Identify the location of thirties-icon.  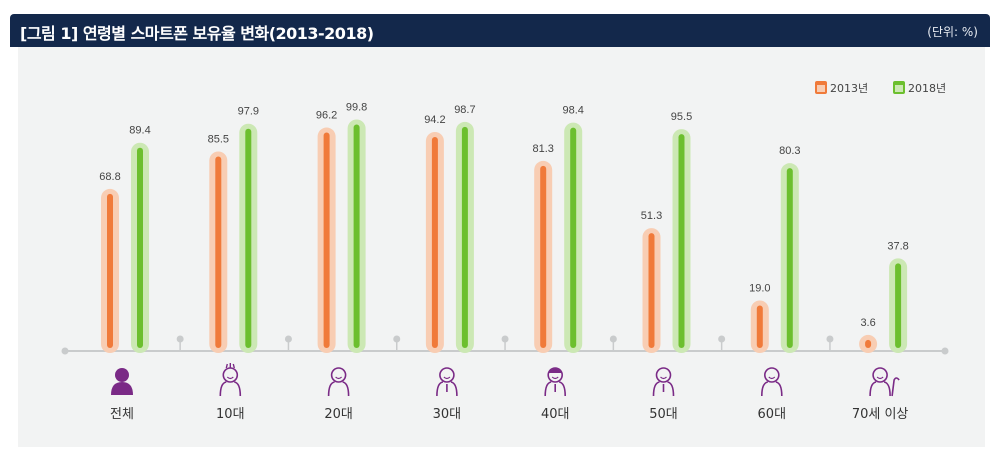
(447, 382).